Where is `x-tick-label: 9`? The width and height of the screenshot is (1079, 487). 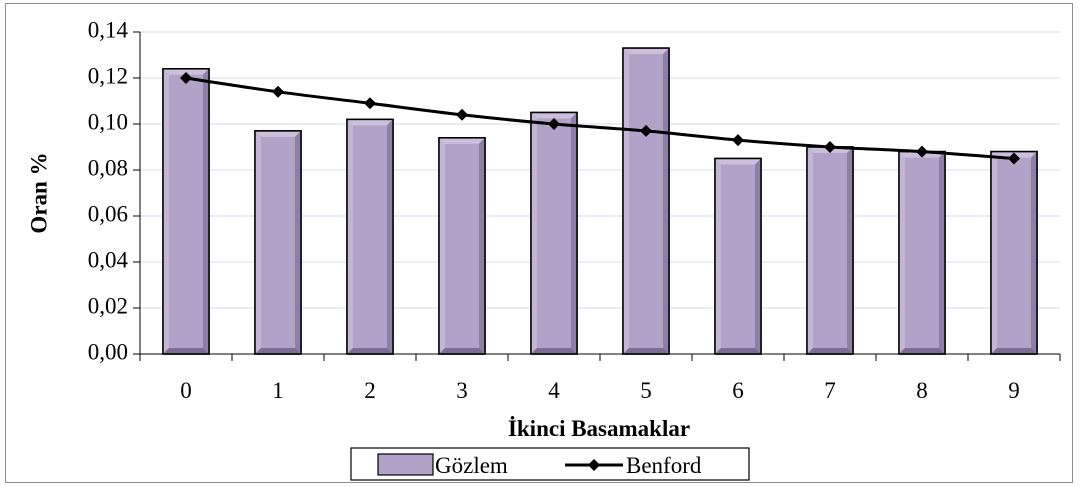
x-tick-label: 9 is located at coordinates (1014, 390).